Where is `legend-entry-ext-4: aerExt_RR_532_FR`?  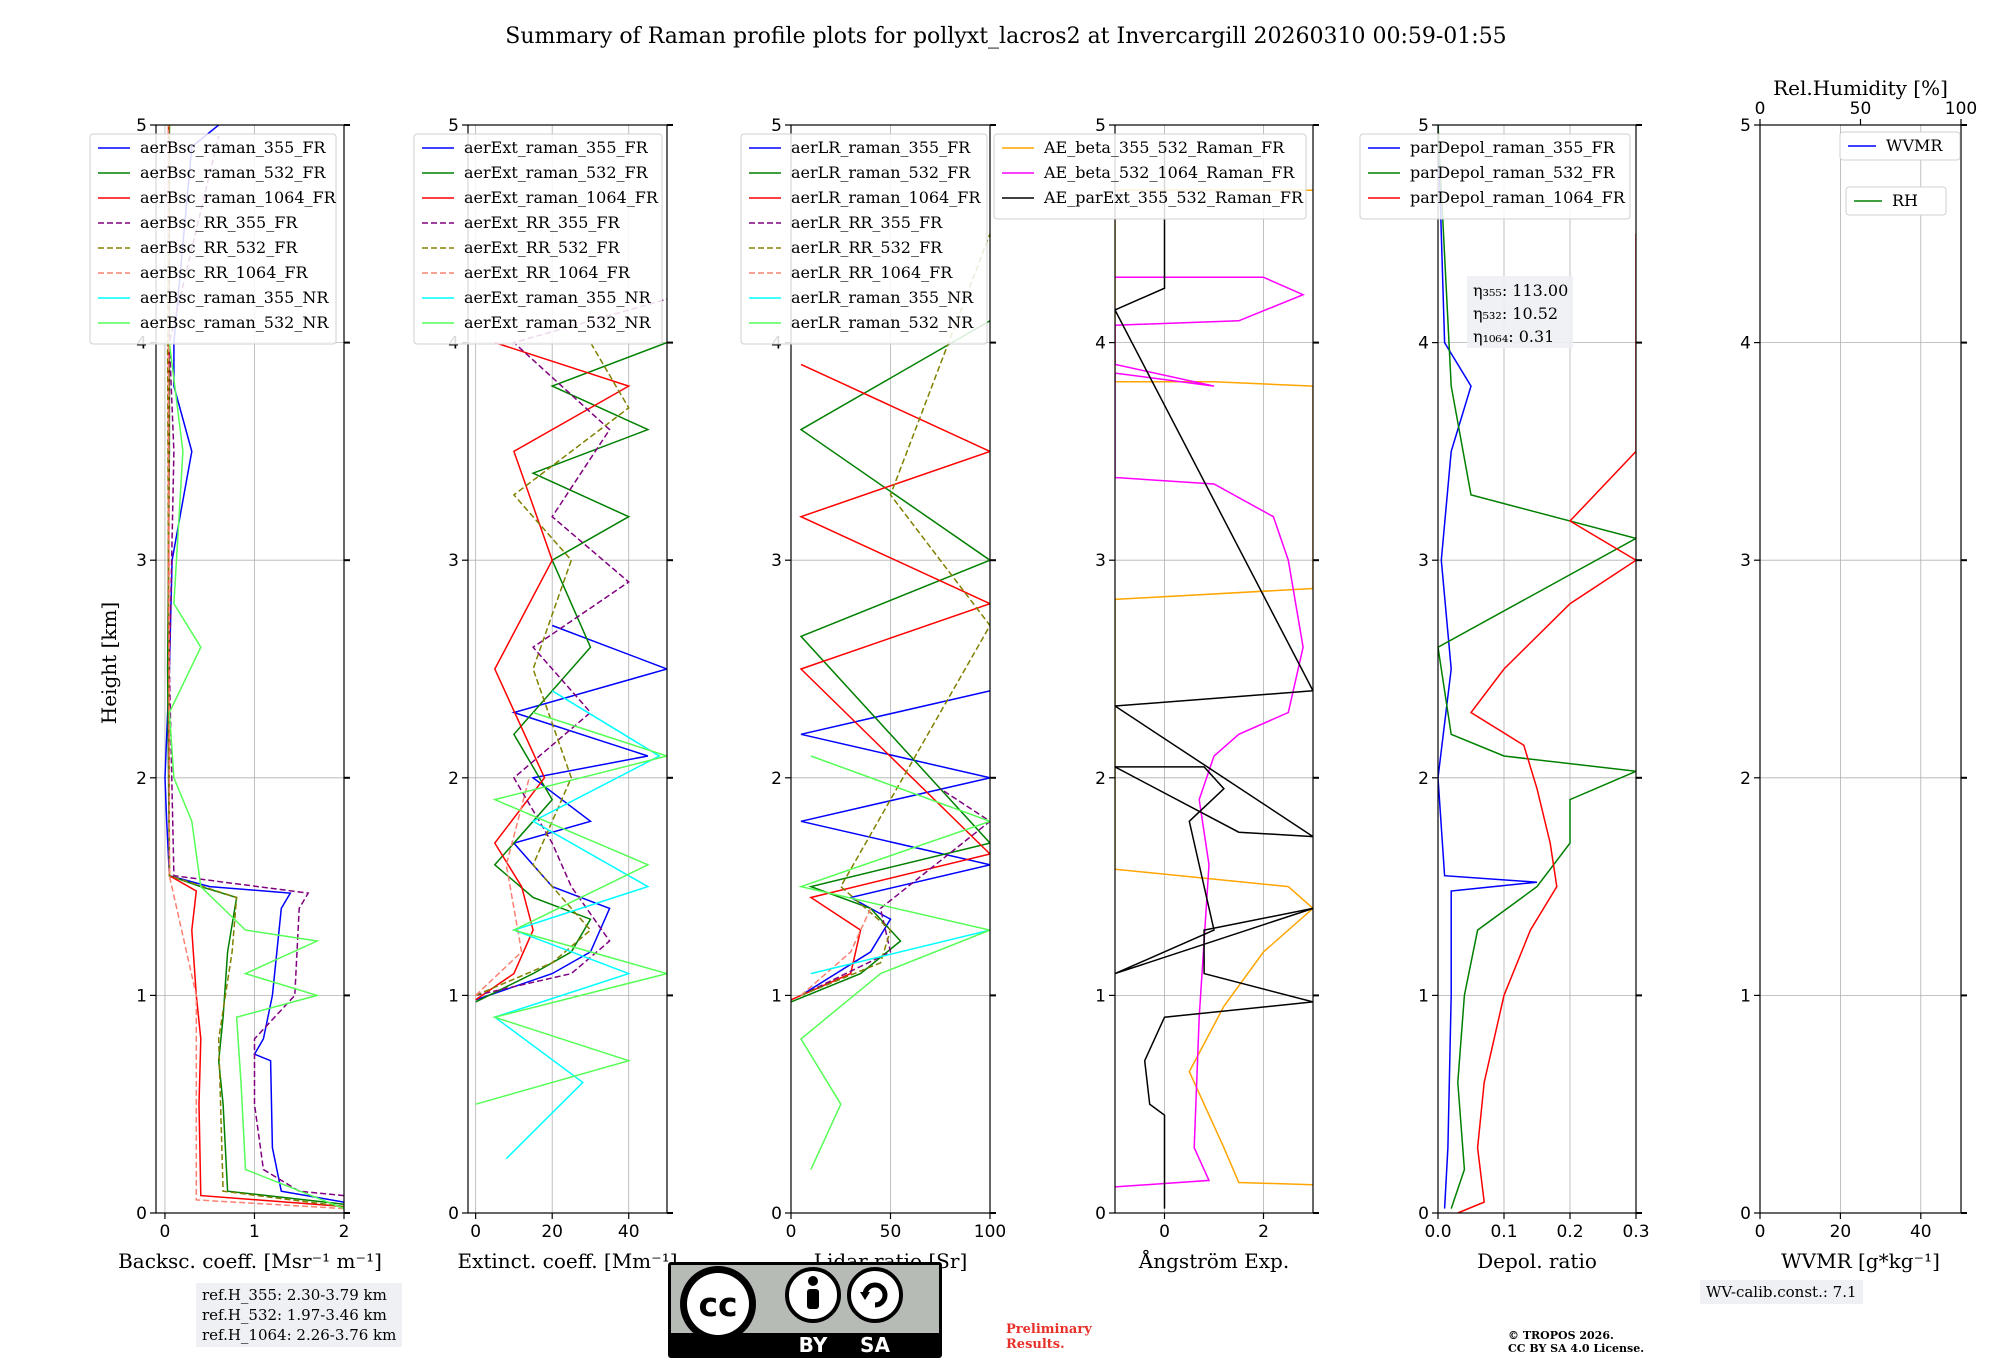 legend-entry-ext-4: aerExt_RR_532_FR is located at coordinates (542, 247).